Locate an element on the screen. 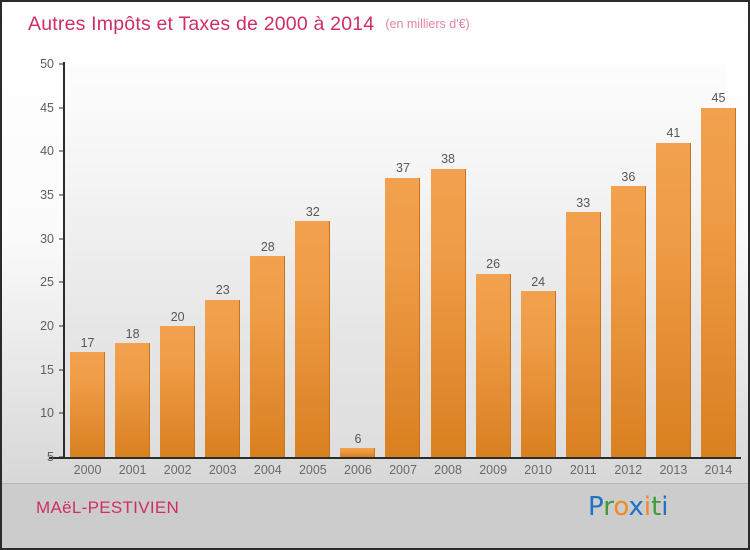  bar-value-label: 45 is located at coordinates (718, 98).